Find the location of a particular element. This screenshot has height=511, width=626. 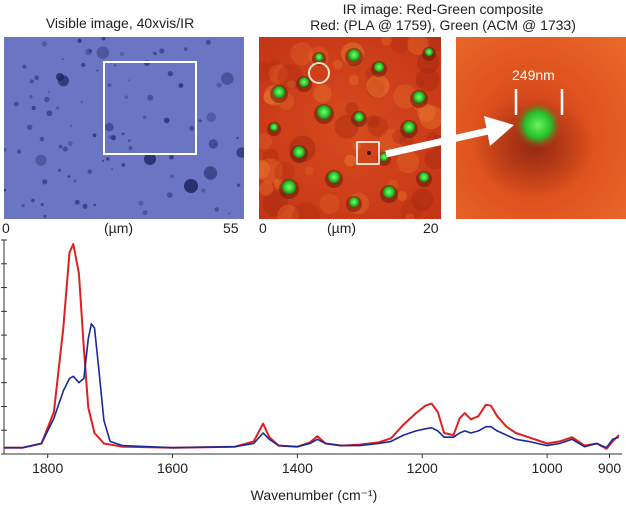

x-tick-label: 1200 is located at coordinates (422, 468).